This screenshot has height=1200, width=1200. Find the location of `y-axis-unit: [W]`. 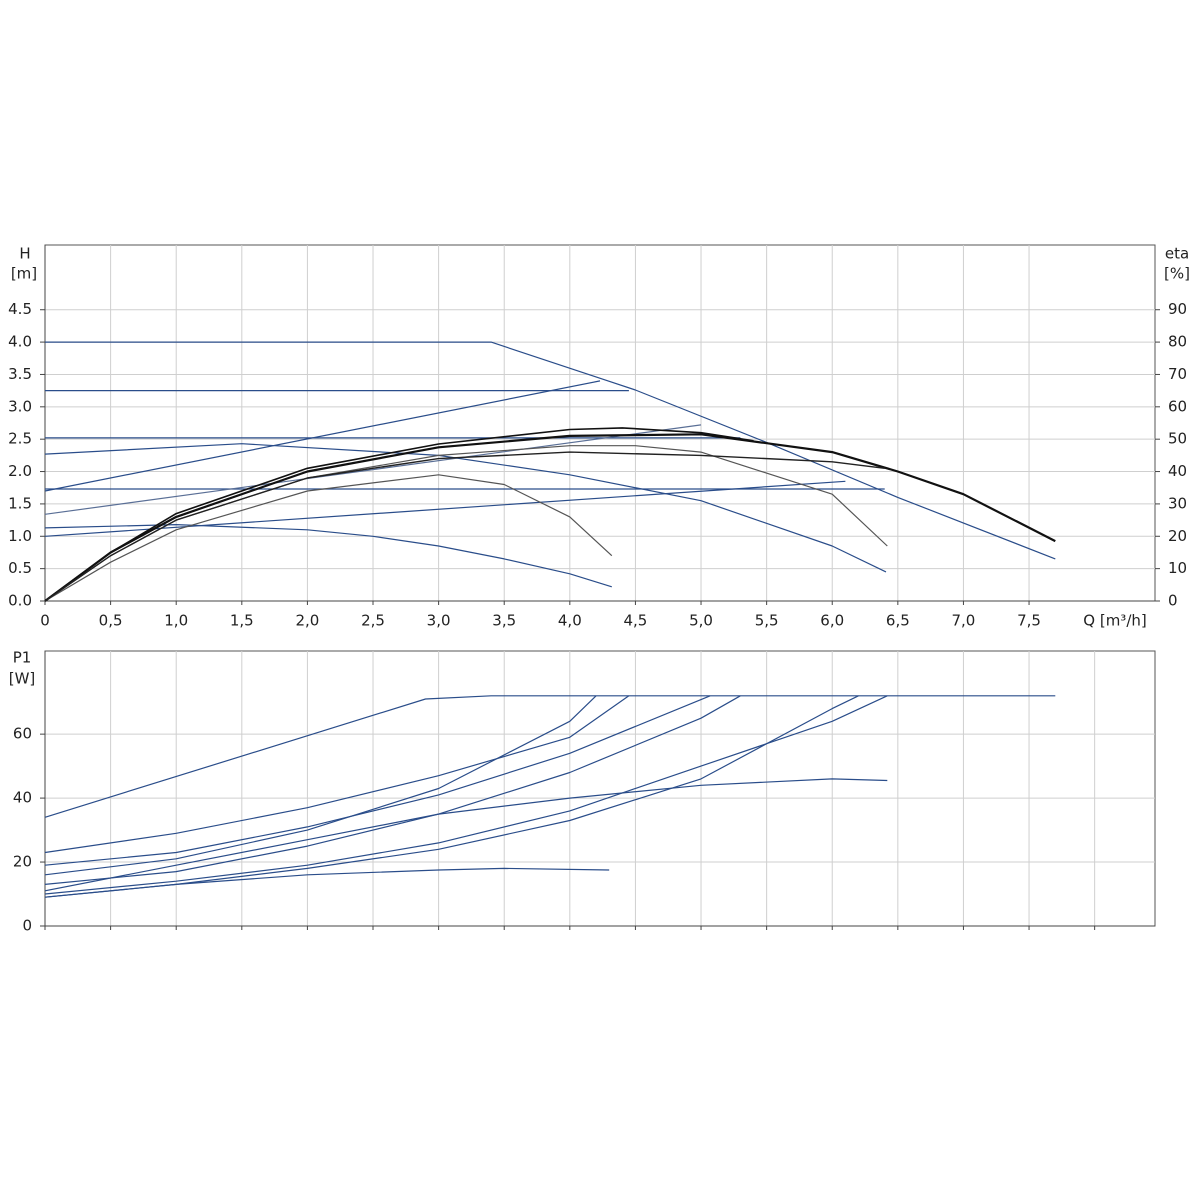

y-axis-unit: [W] is located at coordinates (22, 679).